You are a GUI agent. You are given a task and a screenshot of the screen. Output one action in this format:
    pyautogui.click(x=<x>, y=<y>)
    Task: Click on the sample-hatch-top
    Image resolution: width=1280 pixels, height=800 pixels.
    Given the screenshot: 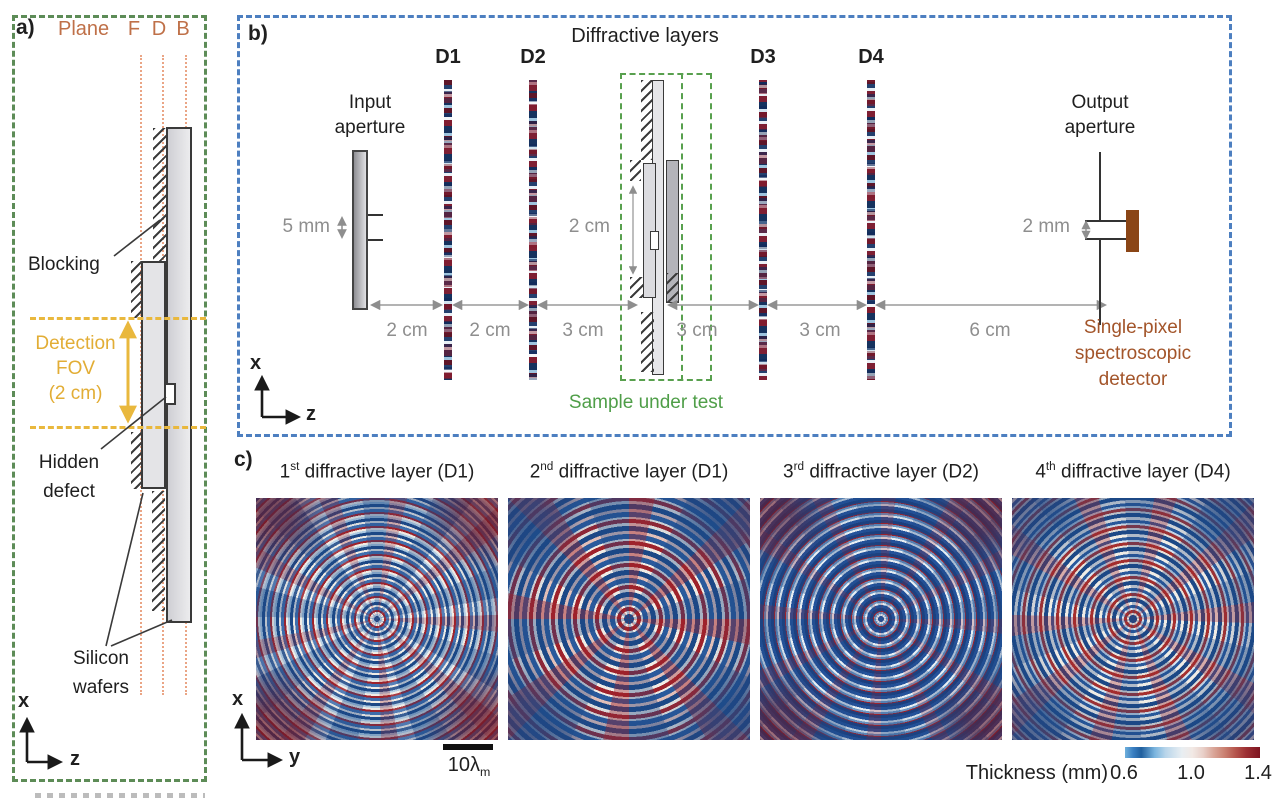 What is the action you would take?
    pyautogui.click(x=646, y=120)
    